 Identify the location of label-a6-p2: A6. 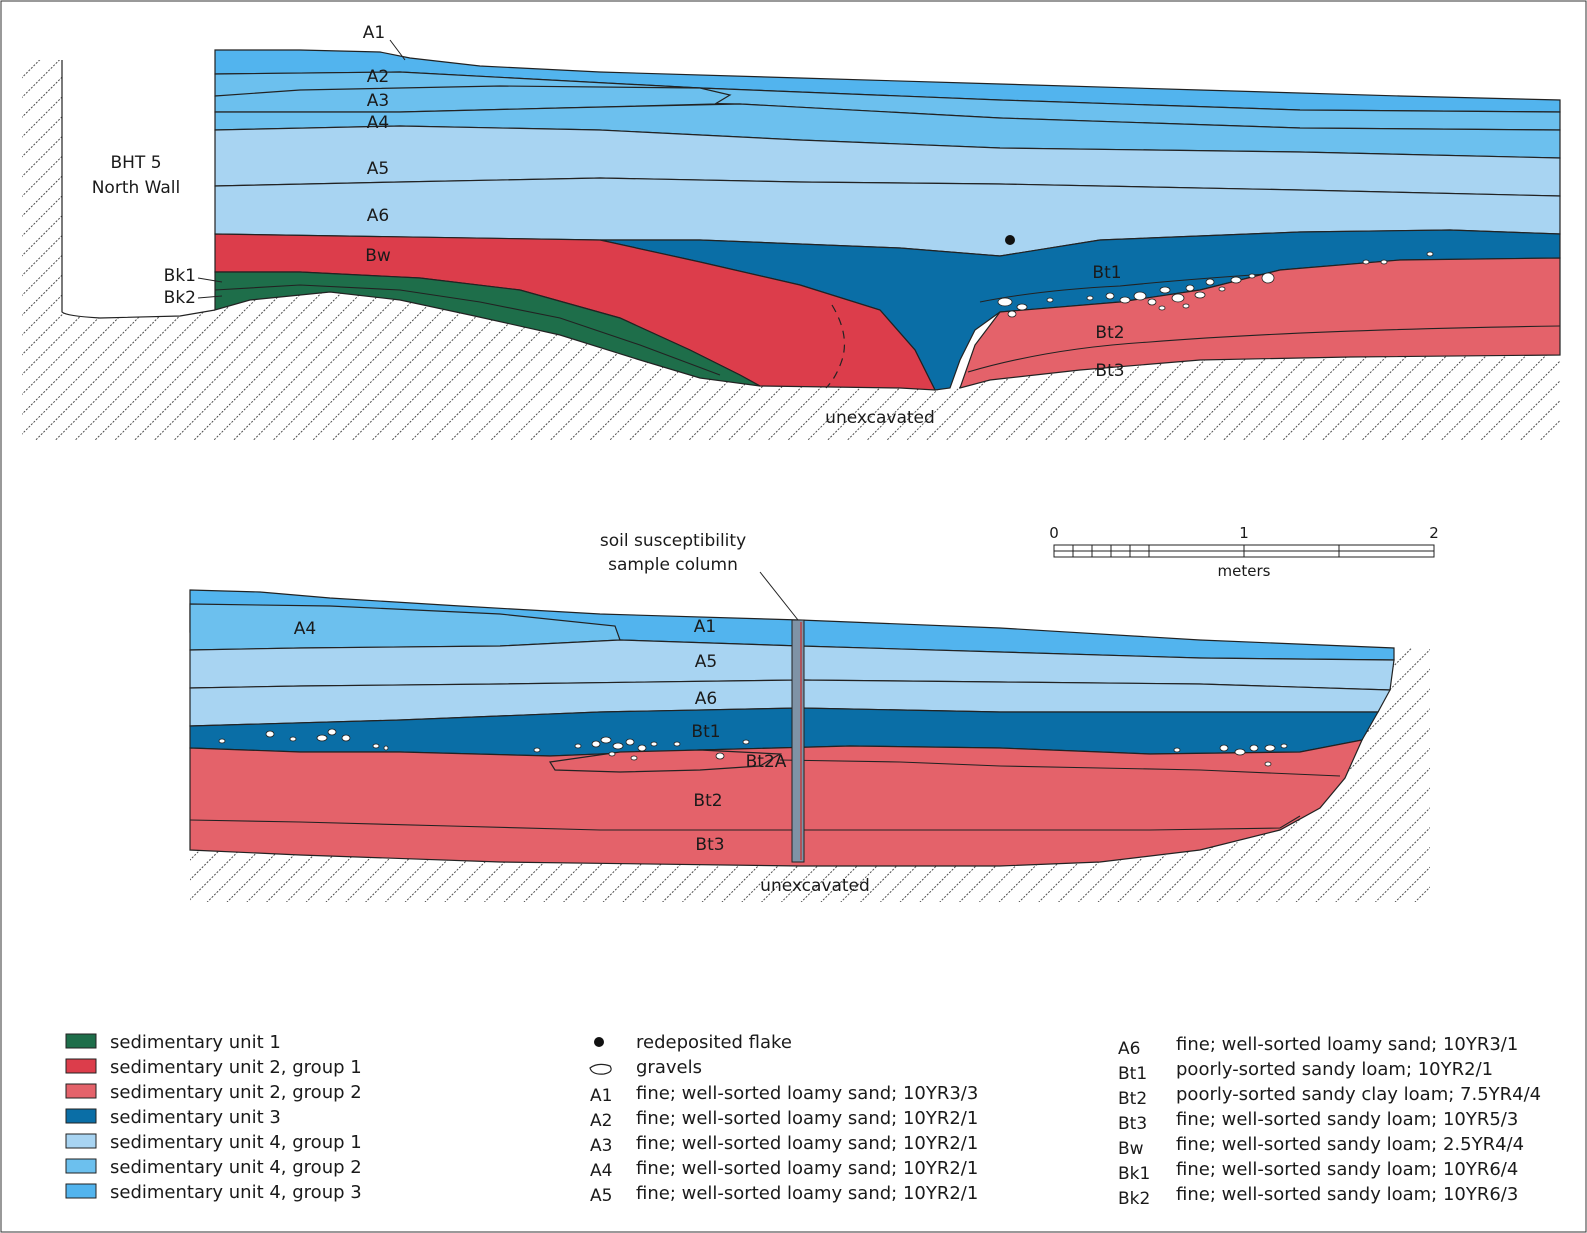
(706, 699).